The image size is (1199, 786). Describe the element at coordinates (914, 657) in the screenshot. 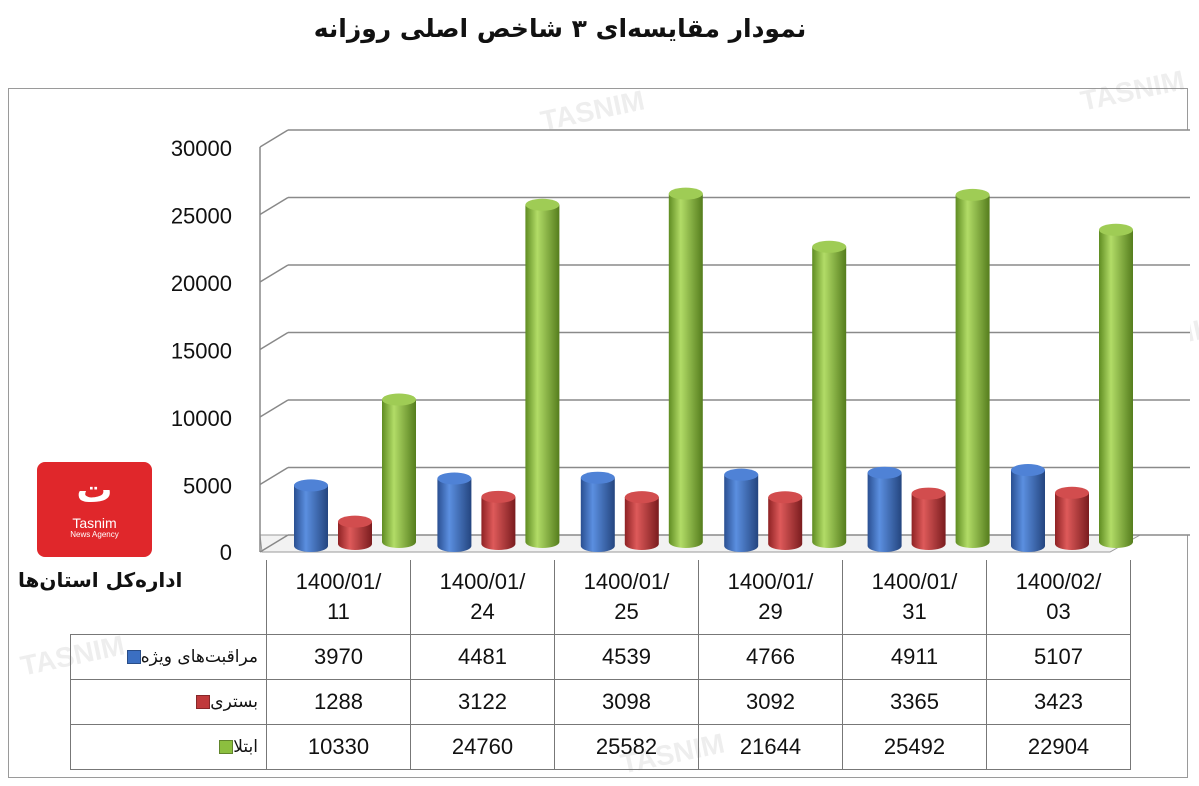

I see `data-label: 4911` at that location.